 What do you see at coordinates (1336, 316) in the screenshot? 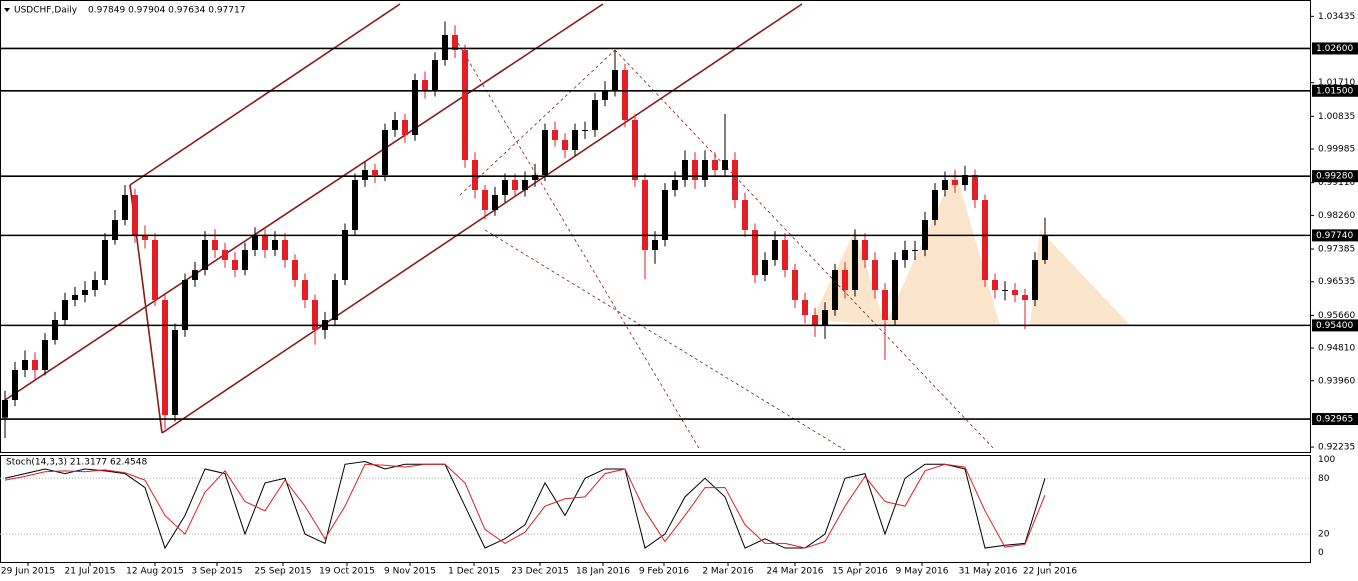
I see `y-tick-label: 0.95660` at bounding box center [1336, 316].